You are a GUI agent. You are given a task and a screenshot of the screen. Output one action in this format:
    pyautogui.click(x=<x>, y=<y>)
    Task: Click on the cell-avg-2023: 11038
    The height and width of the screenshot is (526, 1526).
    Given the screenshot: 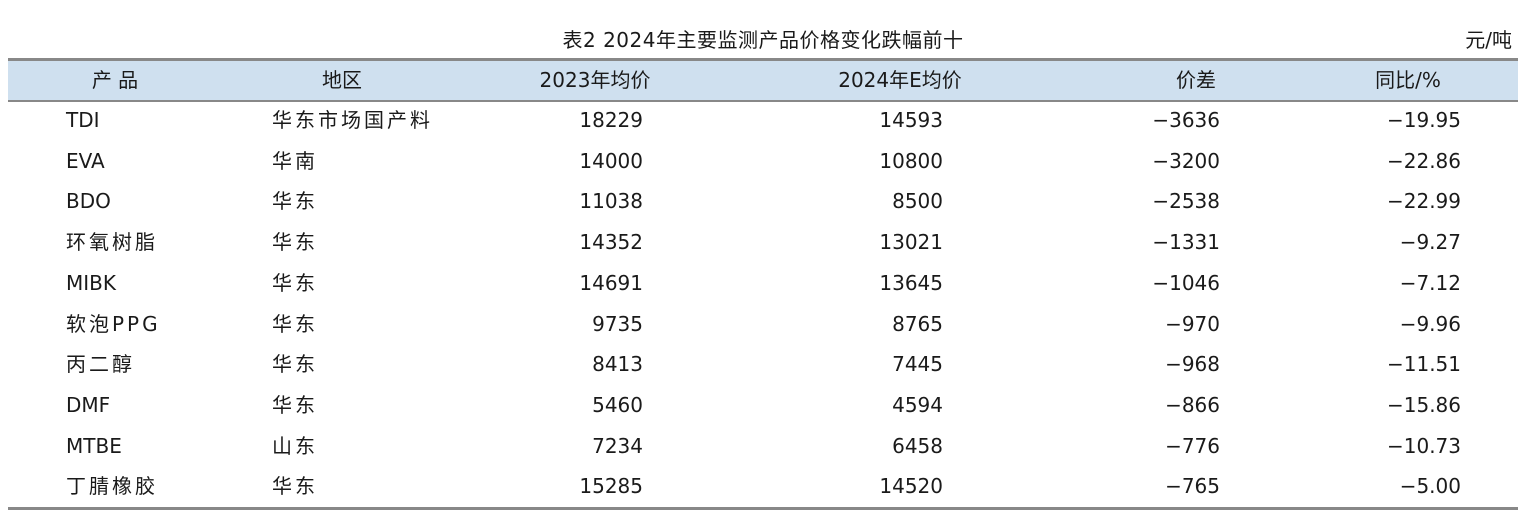 What is the action you would take?
    pyautogui.click(x=611, y=201)
    